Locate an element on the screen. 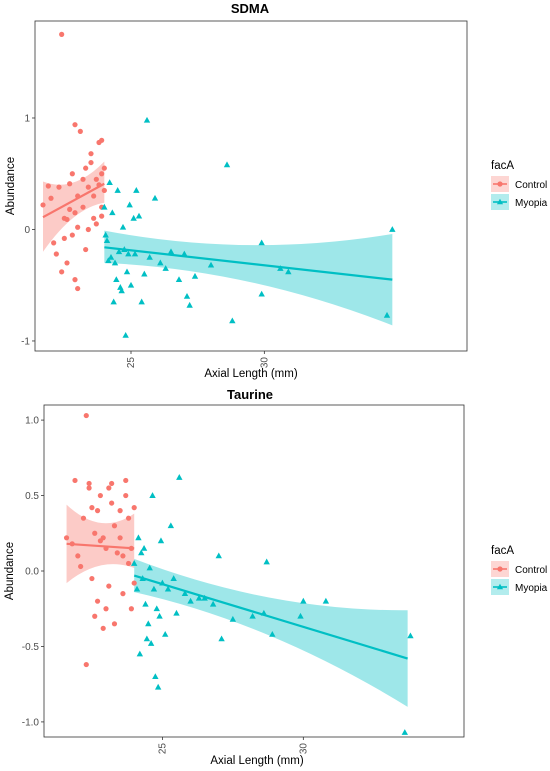 Image resolution: width=550 pixels, height=771 pixels. legend-label-control: Control is located at coordinates (531, 570).